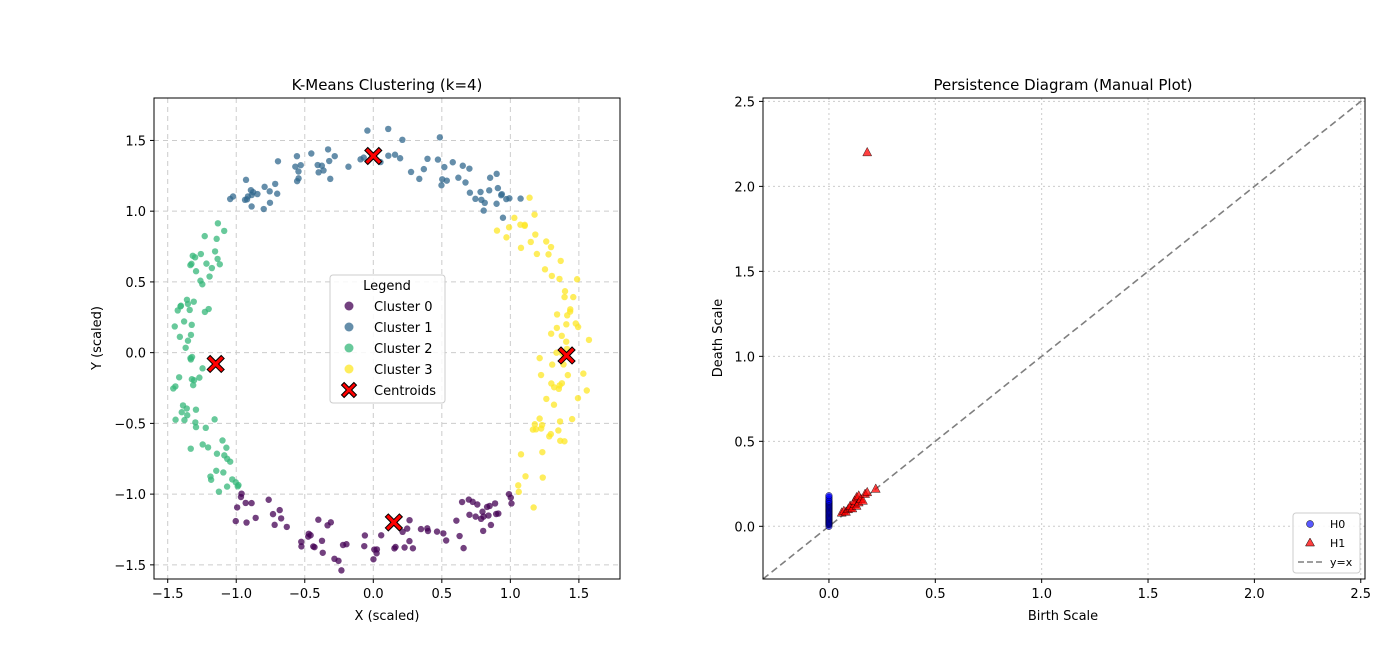  Describe the element at coordinates (744, 102) in the screenshot. I see `y-tick-label: 2.5` at that location.